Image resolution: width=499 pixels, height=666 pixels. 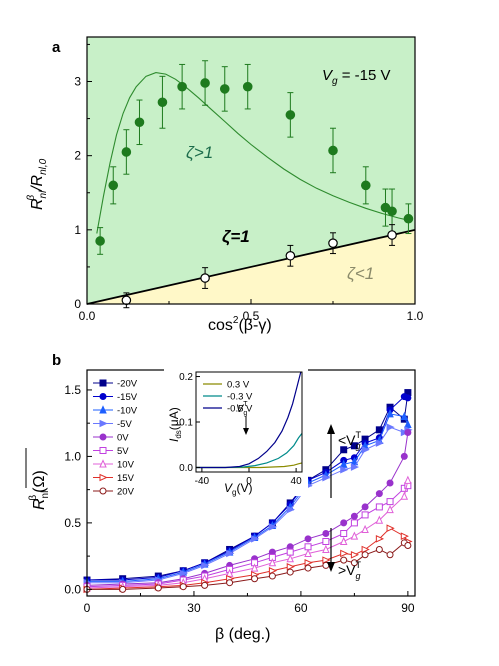 What do you see at coordinates (87, 316) in the screenshot?
I see `x-tick-label: 0.0` at bounding box center [87, 316].